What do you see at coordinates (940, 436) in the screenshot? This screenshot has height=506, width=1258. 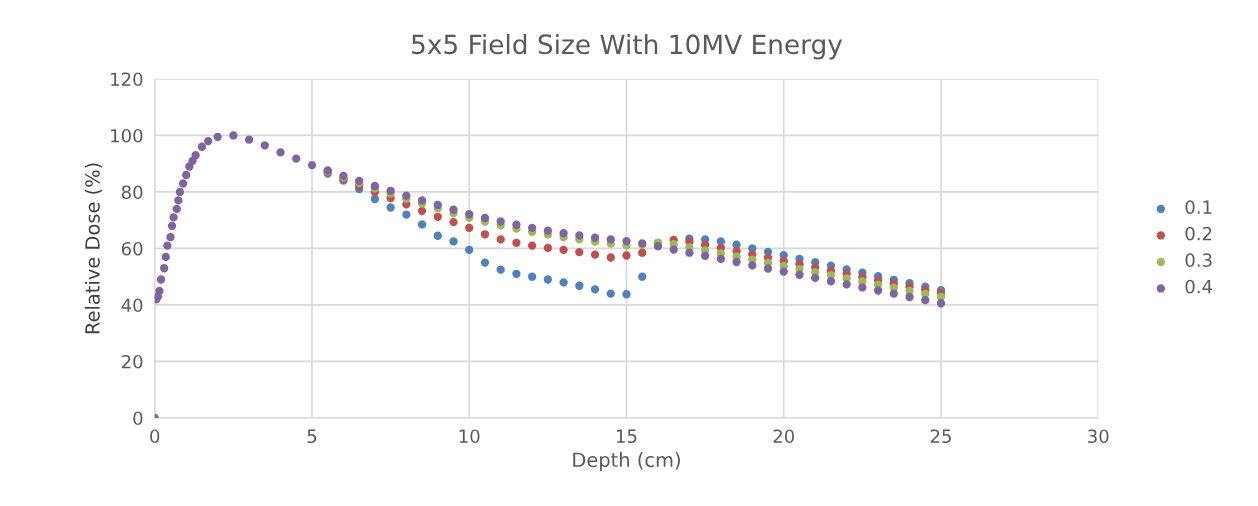 I see `x-tick-label: 25` at bounding box center [940, 436].